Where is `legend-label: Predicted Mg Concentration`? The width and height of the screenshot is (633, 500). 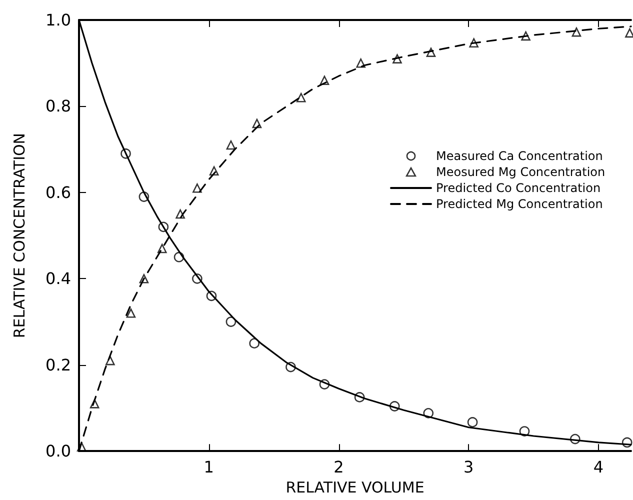 legend-label: Predicted Mg Concentration is located at coordinates (519, 204).